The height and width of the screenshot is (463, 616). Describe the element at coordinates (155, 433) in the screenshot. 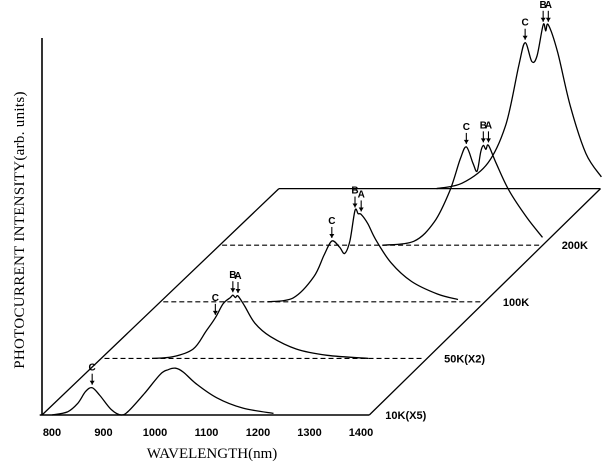

I see `x-tick-label: 1000` at that location.